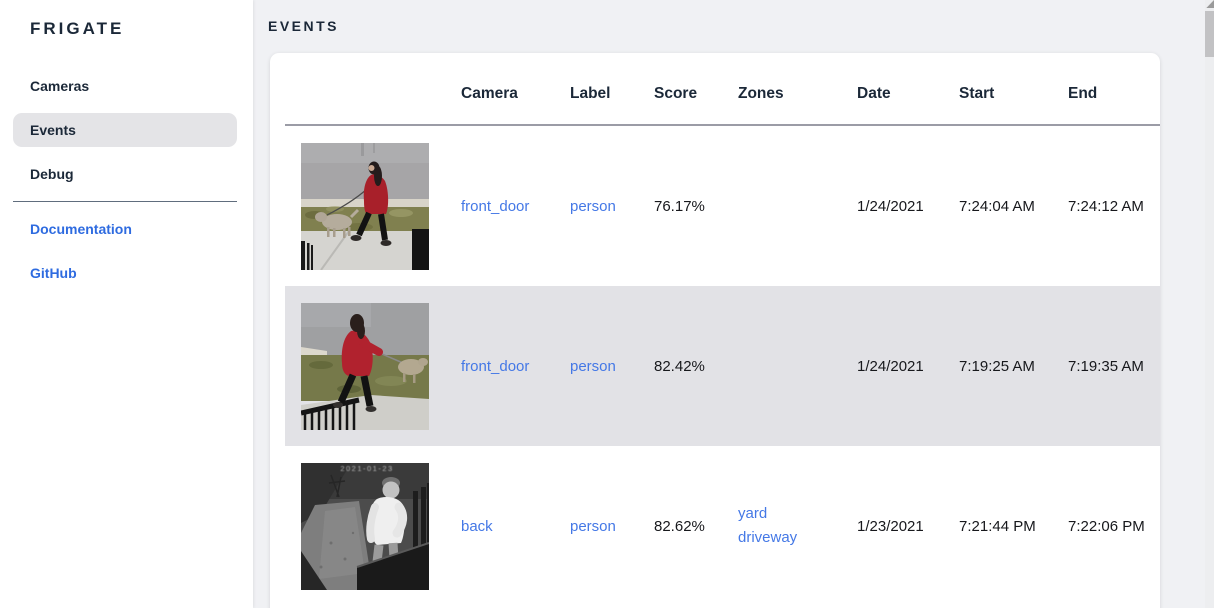  What do you see at coordinates (1209, 304) in the screenshot?
I see `vertical-scrollbar` at bounding box center [1209, 304].